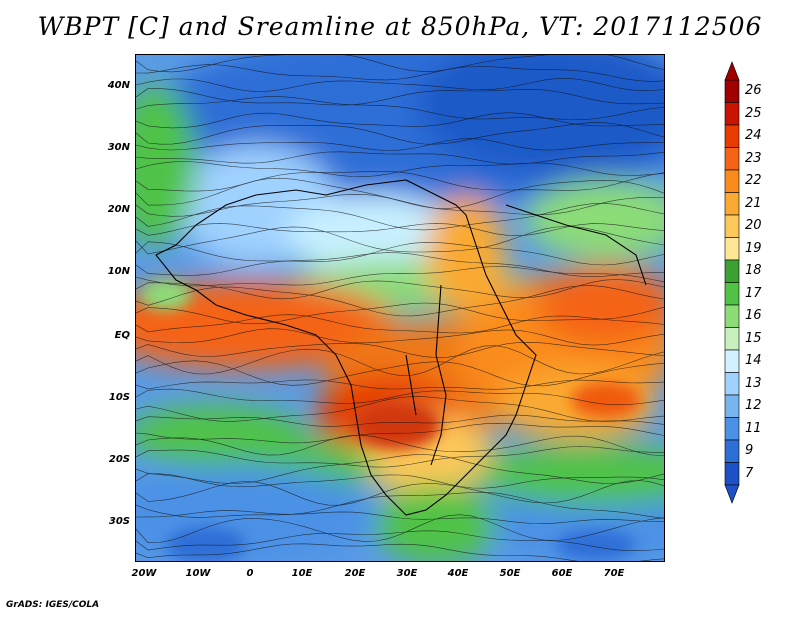 The height and width of the screenshot is (618, 800). Describe the element at coordinates (753, 338) in the screenshot. I see `colorbar-label: 15` at that location.